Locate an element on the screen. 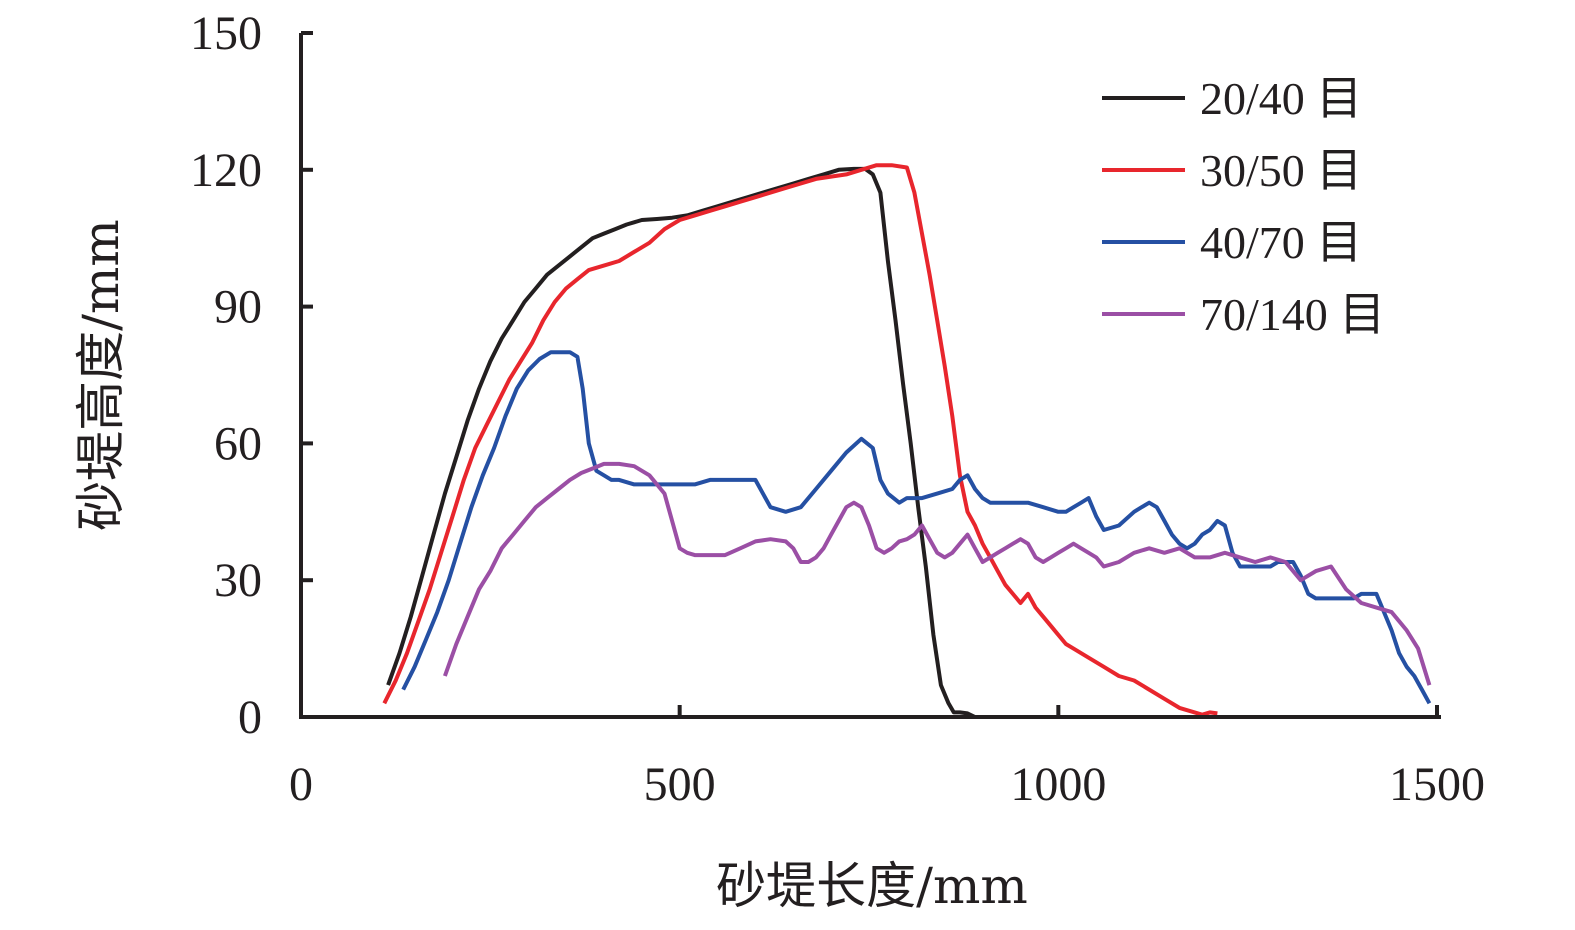 The image size is (1575, 930). y-tick-label: 150 is located at coordinates (226, 33).